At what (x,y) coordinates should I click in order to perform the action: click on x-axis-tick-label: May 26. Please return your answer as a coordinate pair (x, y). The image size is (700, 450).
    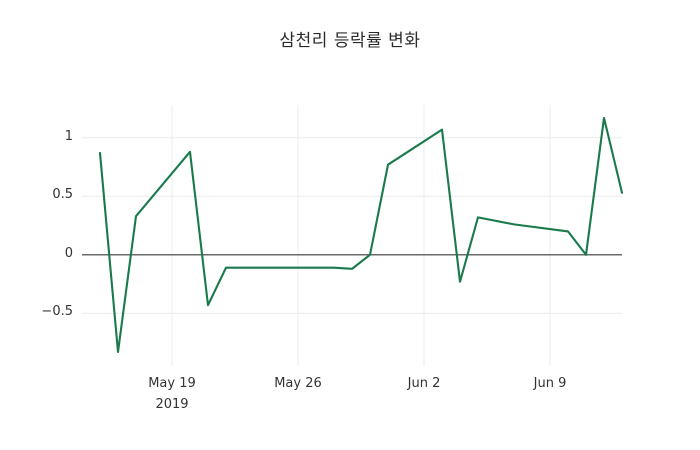
    Looking at the image, I should click on (298, 383).